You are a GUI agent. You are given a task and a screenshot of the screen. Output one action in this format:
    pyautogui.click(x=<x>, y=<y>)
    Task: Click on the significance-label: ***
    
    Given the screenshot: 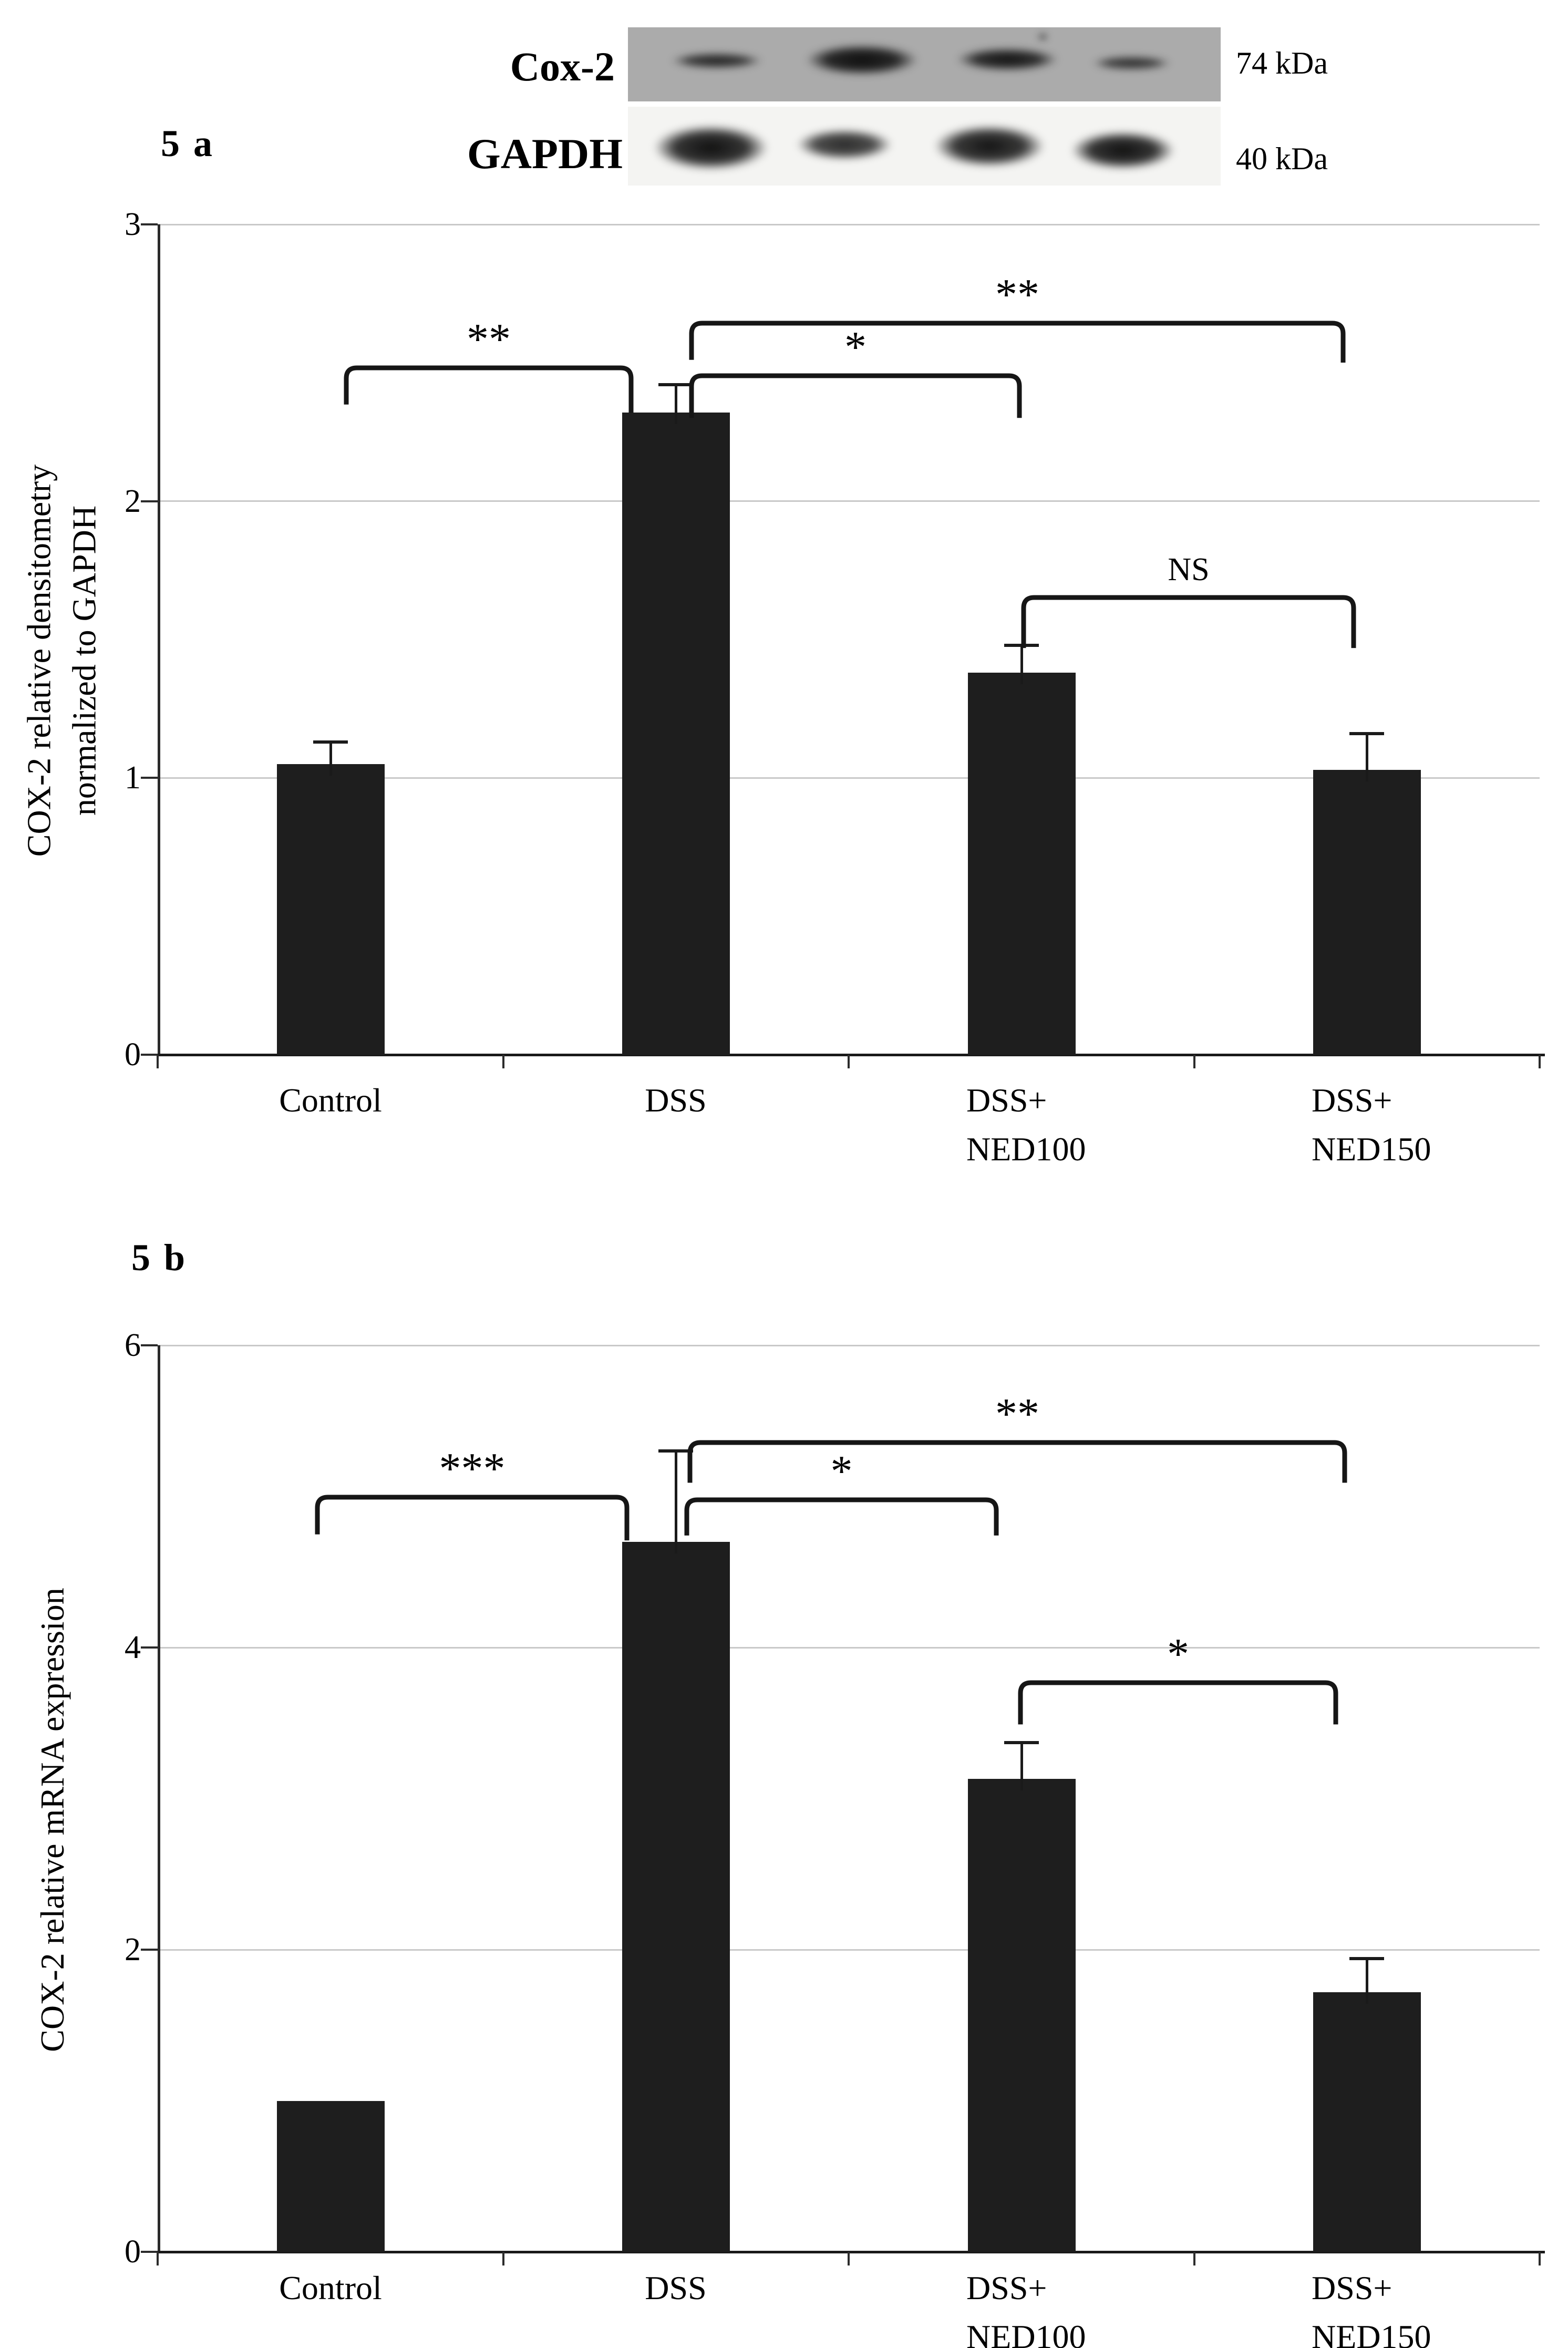 What is the action you would take?
    pyautogui.click(x=472, y=1468)
    